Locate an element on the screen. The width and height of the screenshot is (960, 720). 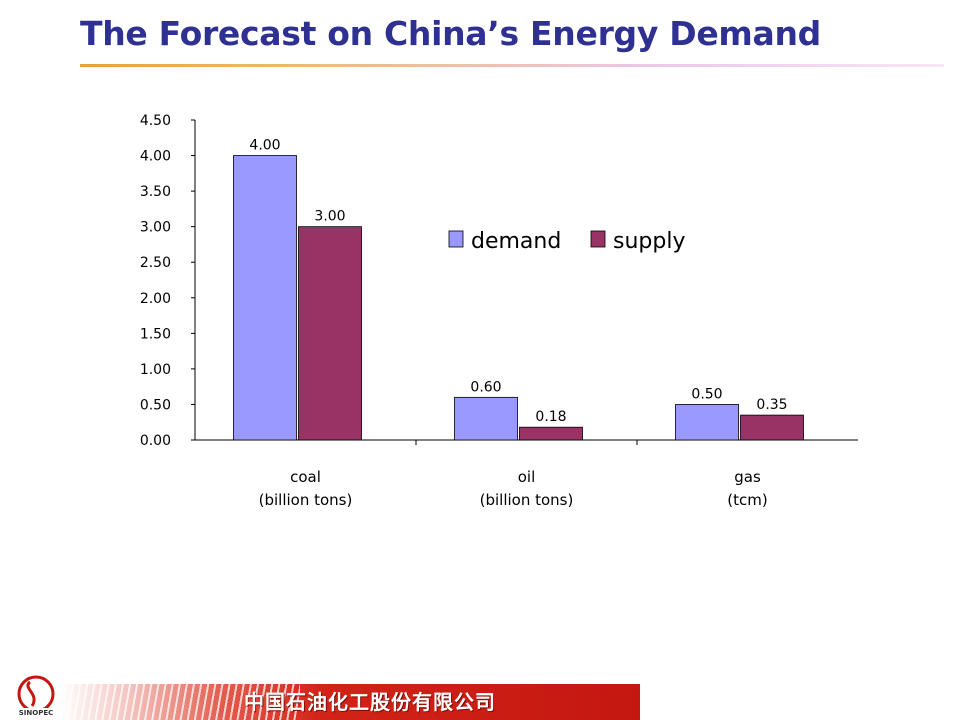
y-tick-label: 3.50 is located at coordinates (155, 192).